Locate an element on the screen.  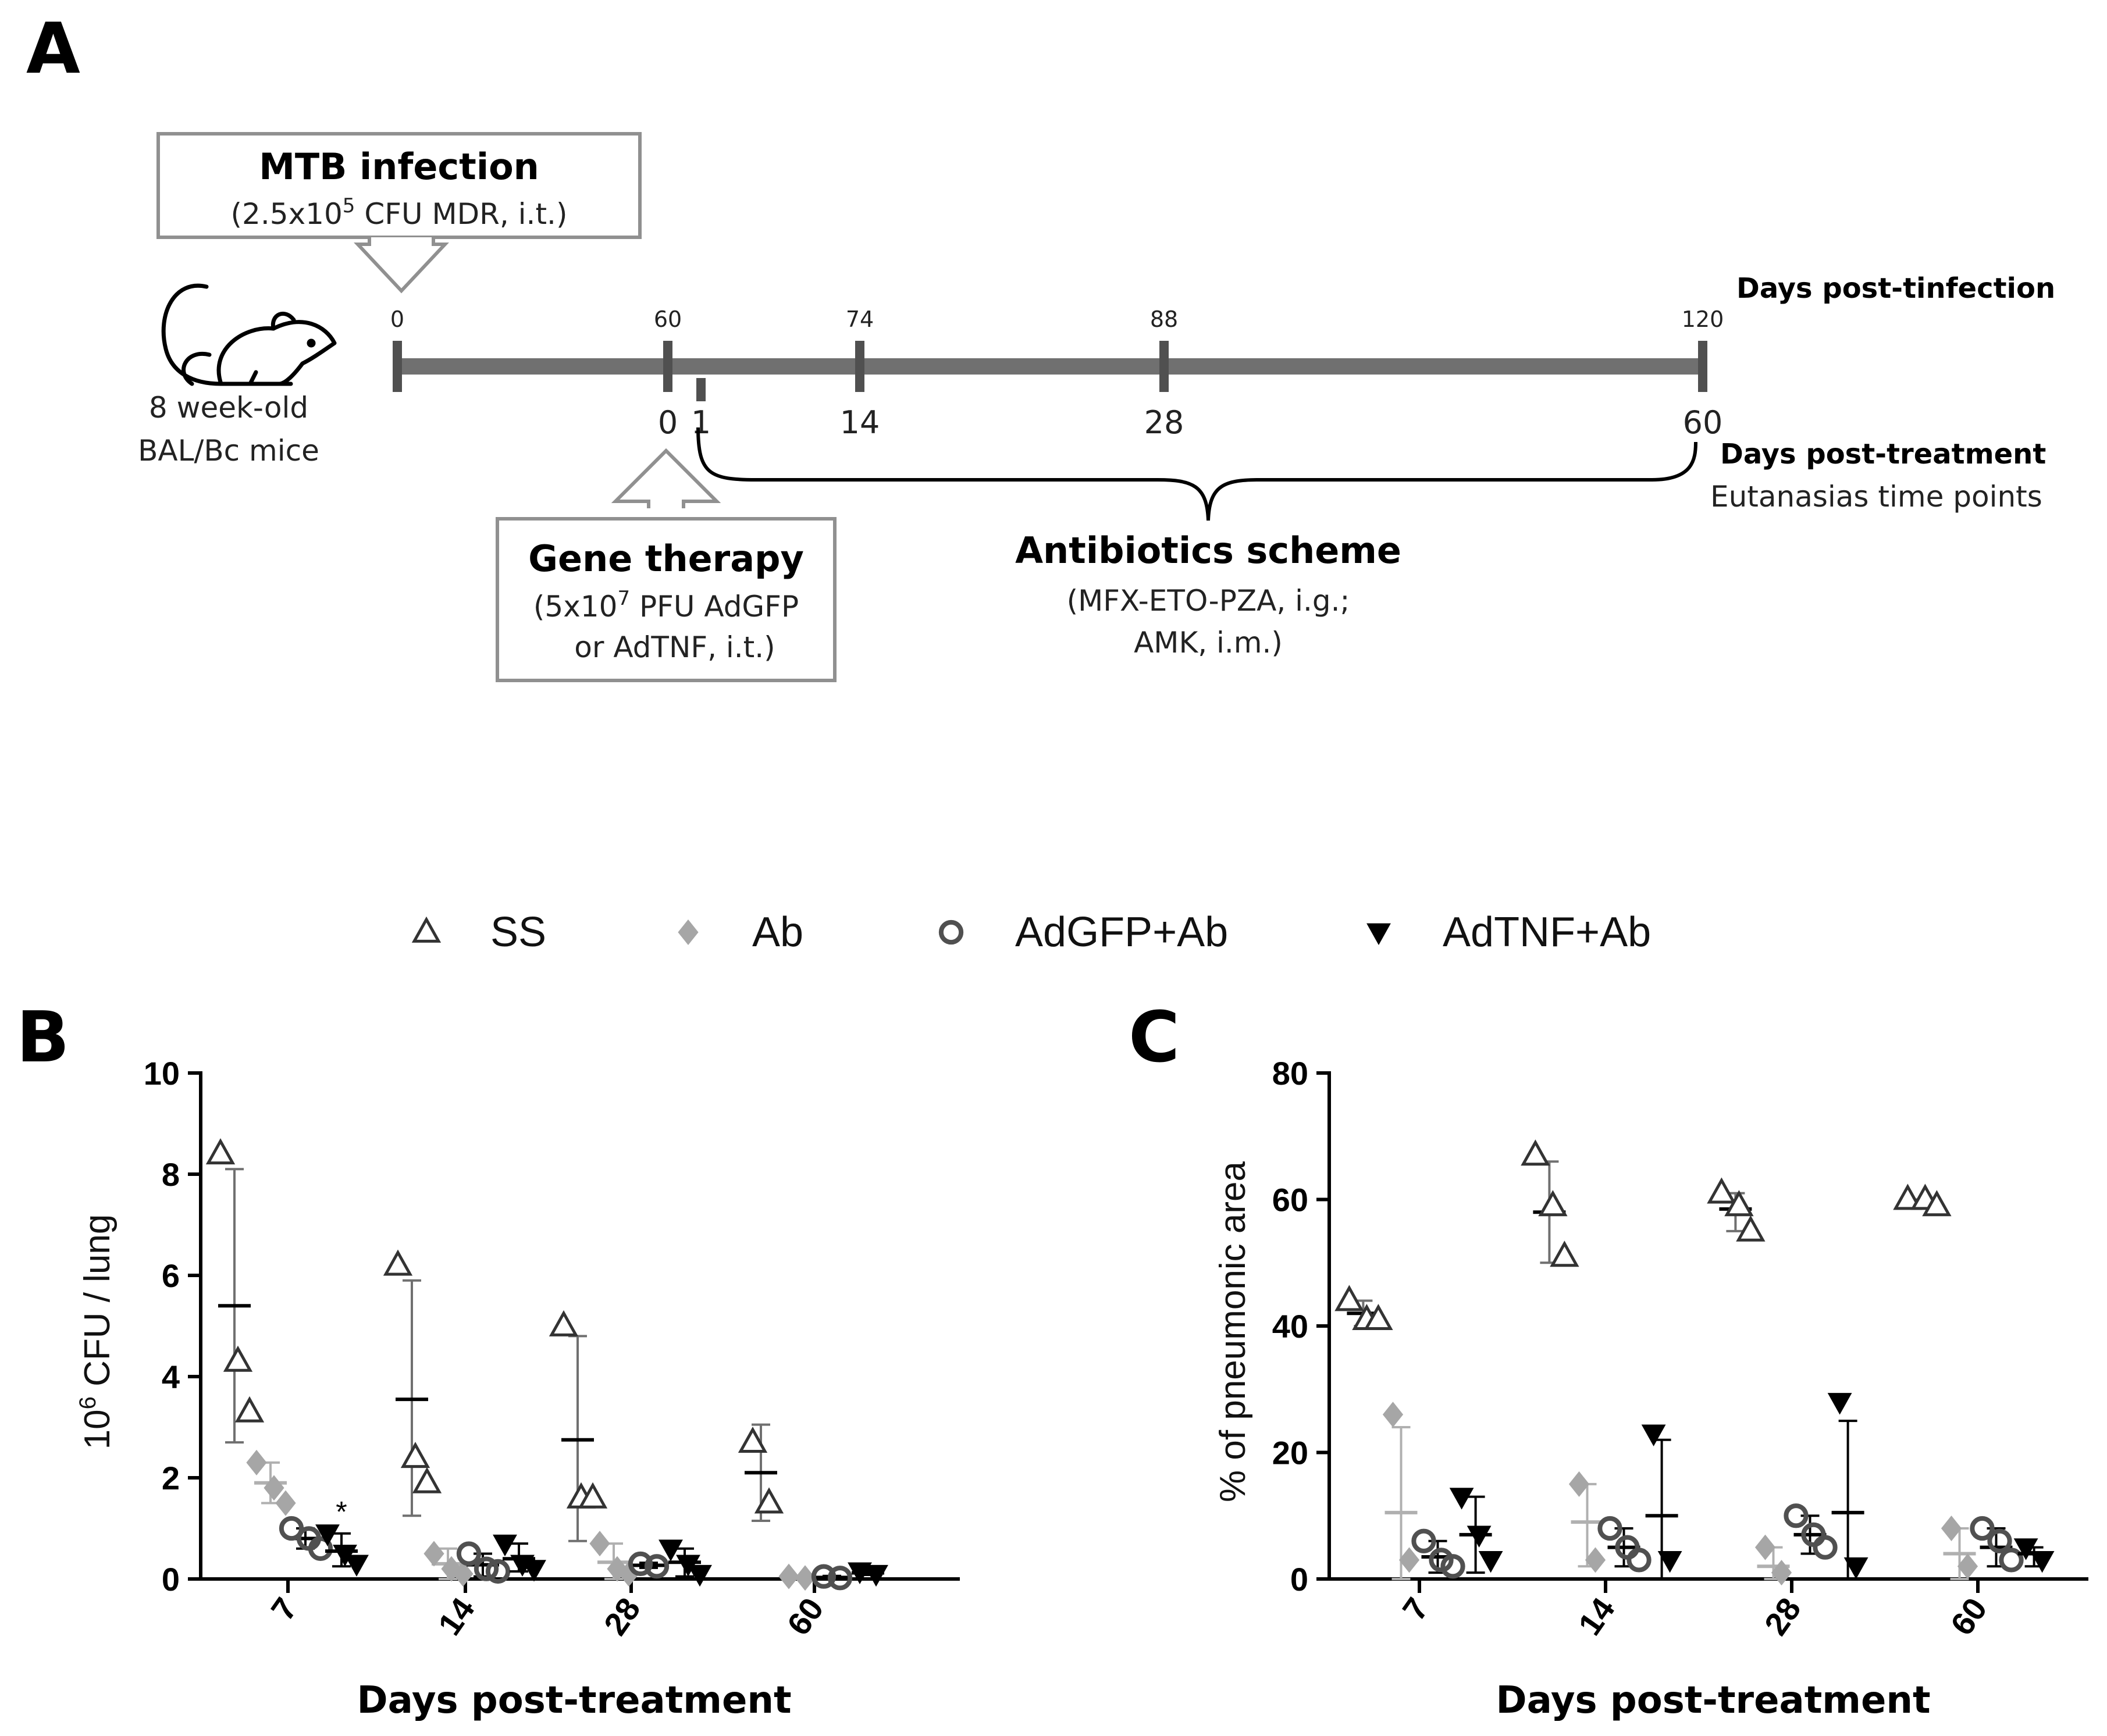
infection-title: MTB infection is located at coordinates (399, 166).